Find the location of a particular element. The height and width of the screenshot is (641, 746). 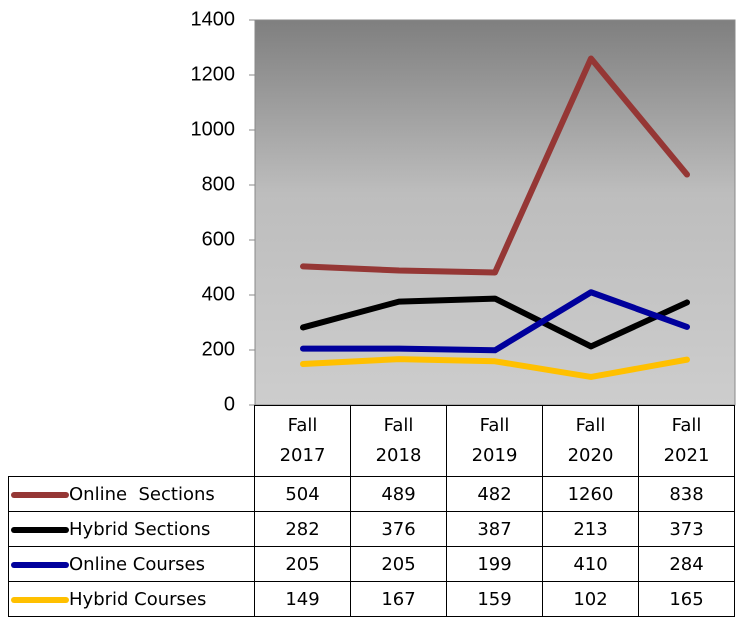

category-cell: Fall 2021 is located at coordinates (686, 441).